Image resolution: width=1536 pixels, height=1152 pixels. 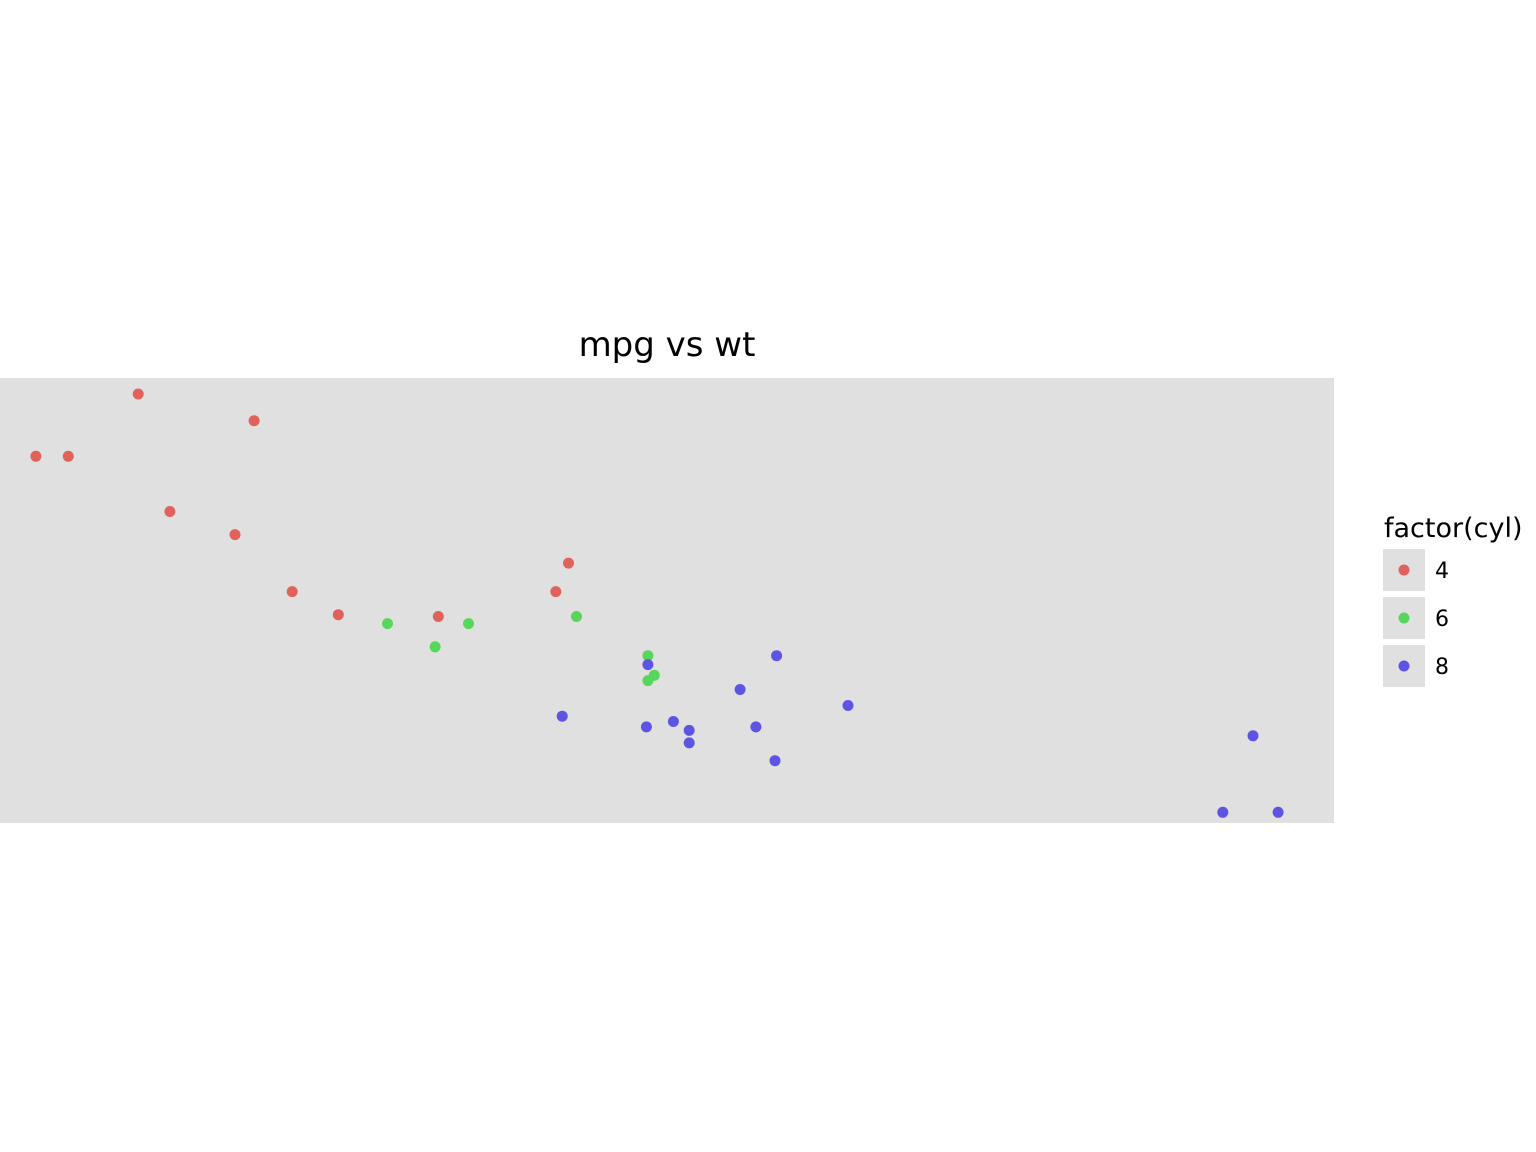 I want to click on chart-title: mpg vs wt, so click(x=667, y=345).